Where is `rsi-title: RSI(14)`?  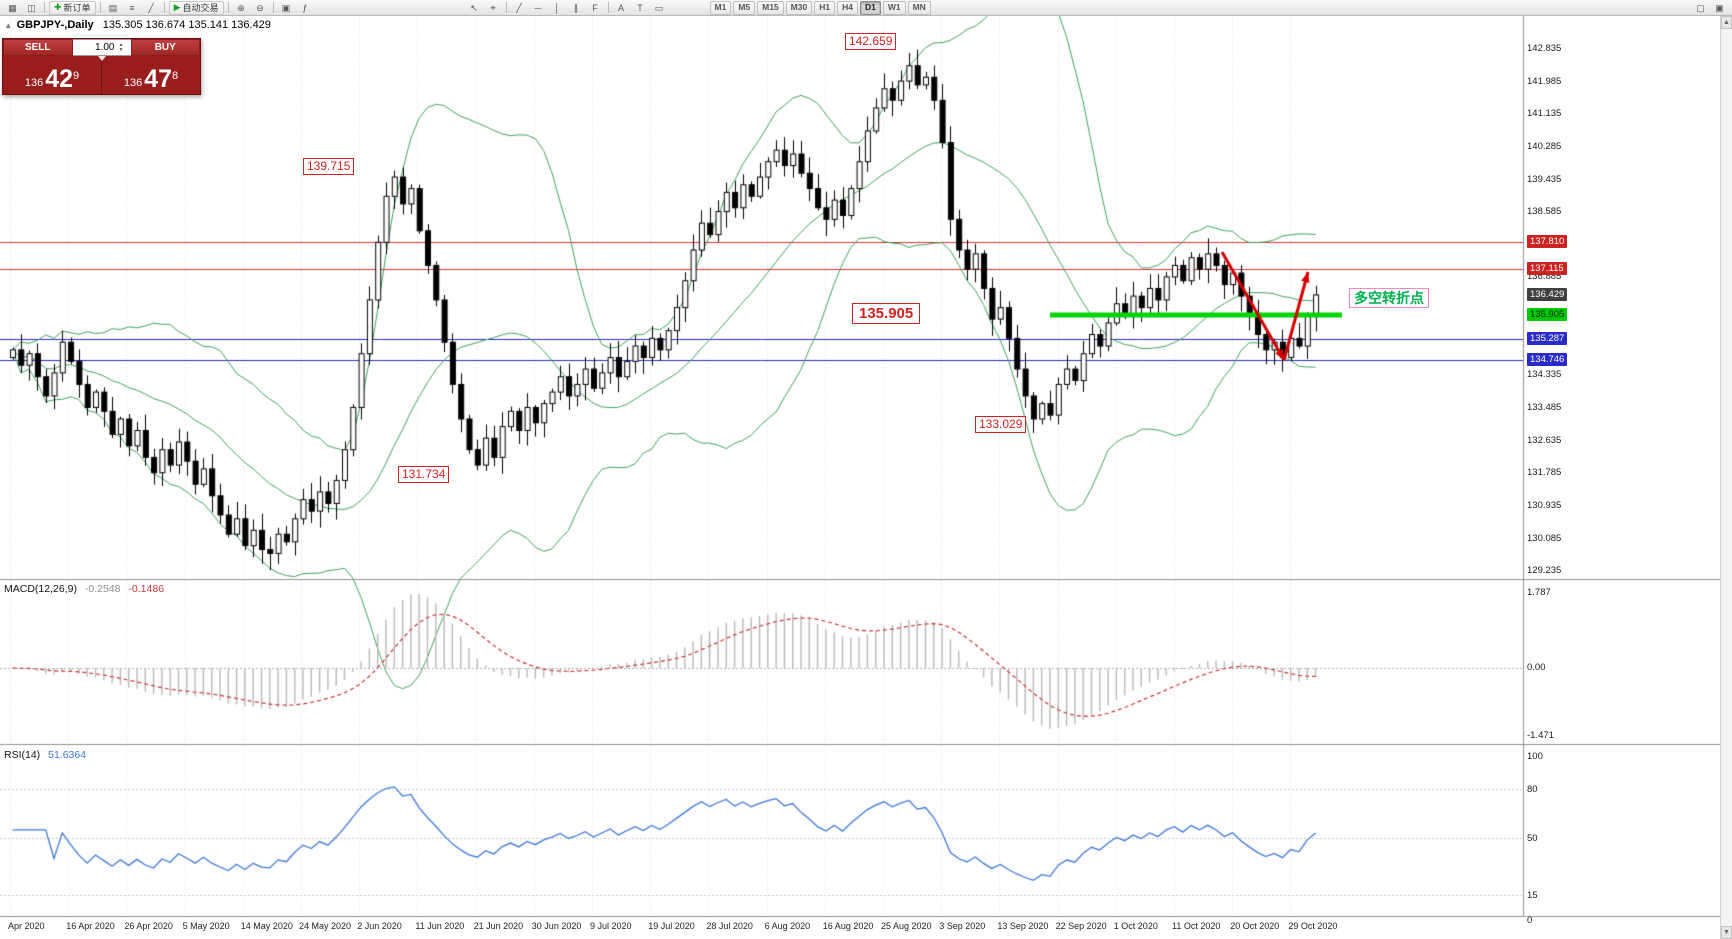 rsi-title: RSI(14) is located at coordinates (22, 755).